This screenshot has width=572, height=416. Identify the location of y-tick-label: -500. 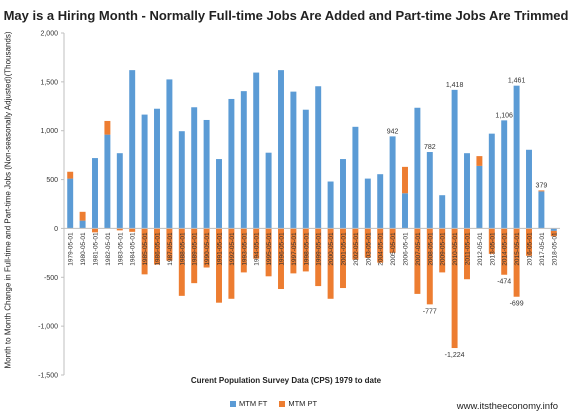
(51, 278).